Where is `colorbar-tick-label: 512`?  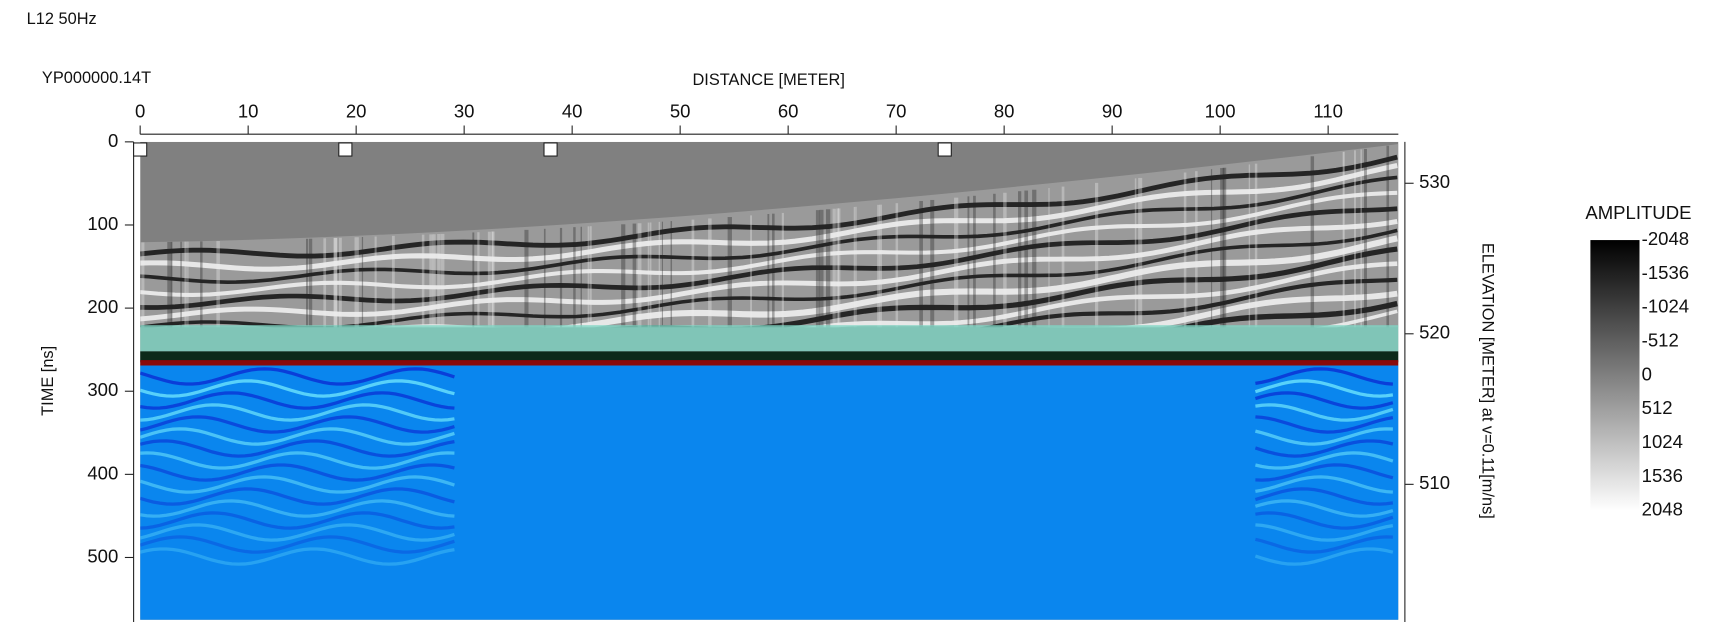
colorbar-tick-label: 512 is located at coordinates (1657, 407).